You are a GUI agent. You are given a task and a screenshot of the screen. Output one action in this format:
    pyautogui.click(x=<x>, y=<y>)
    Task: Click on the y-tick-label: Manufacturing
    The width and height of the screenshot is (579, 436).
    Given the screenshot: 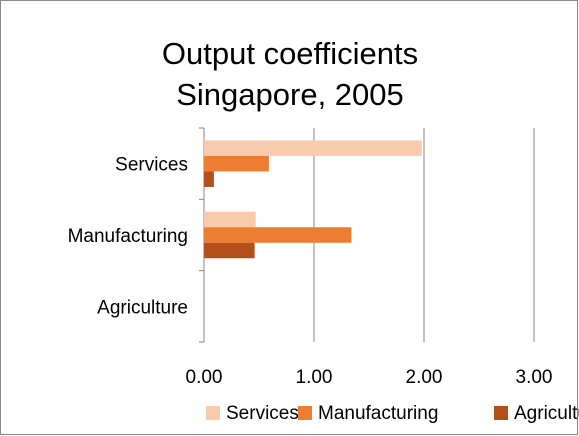 What is the action you would take?
    pyautogui.click(x=128, y=236)
    